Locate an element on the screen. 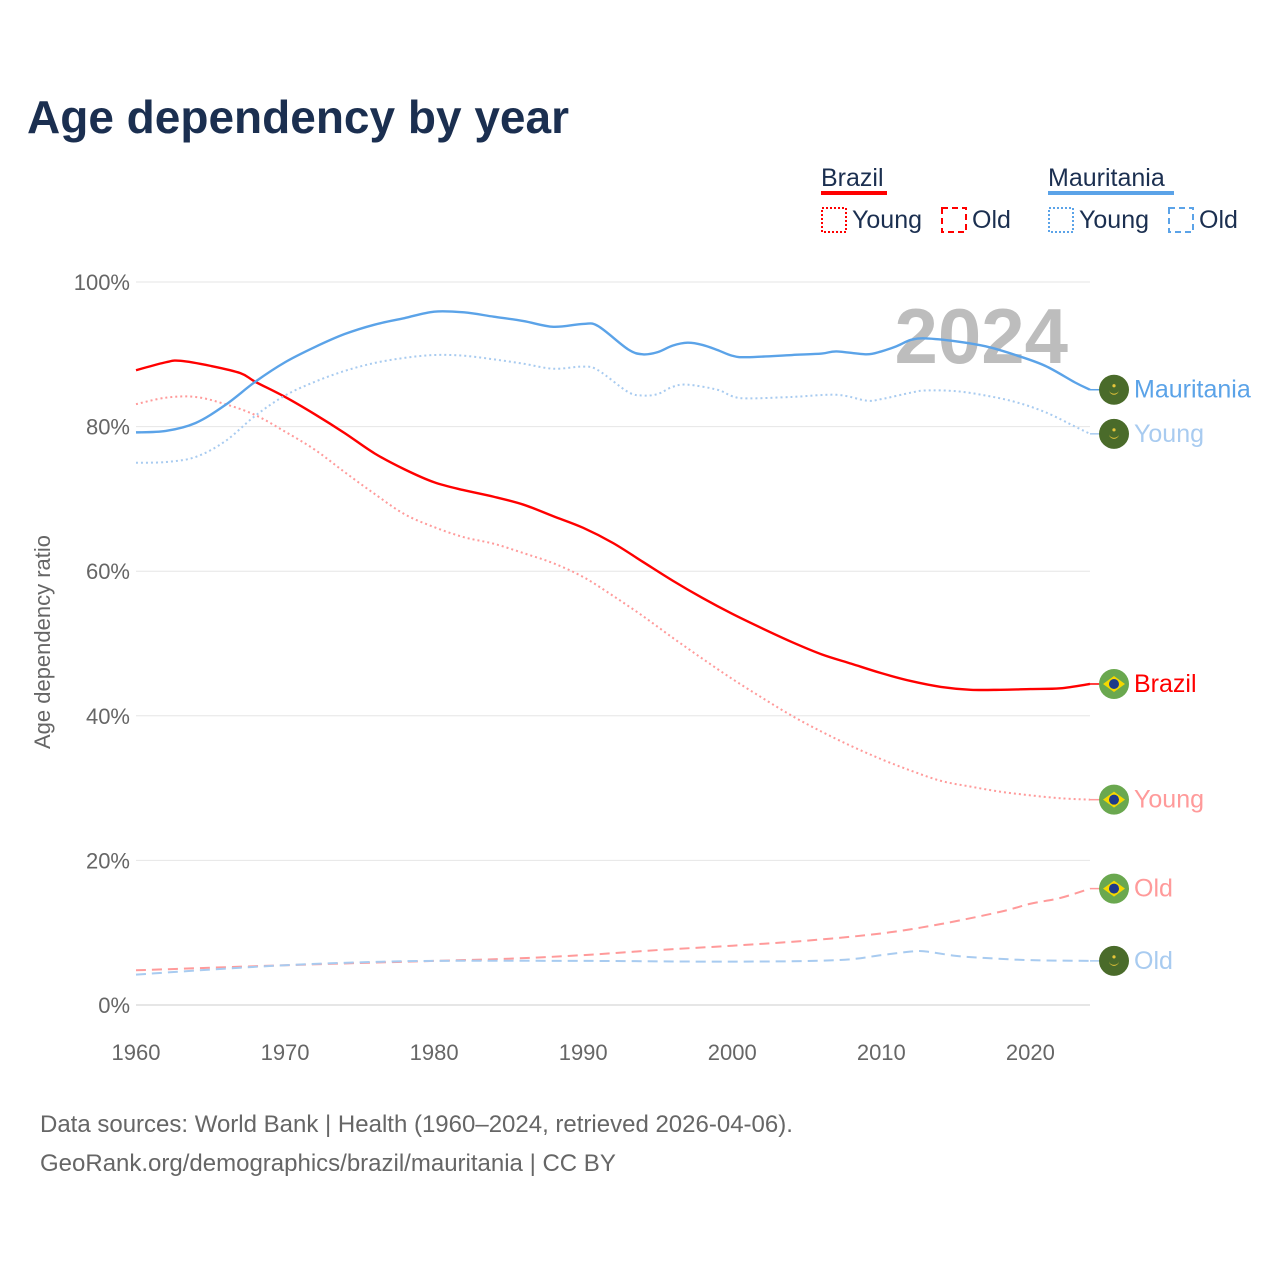 This screenshot has width=1280, height=1280. end-label-mauritania-young: Young is located at coordinates (1169, 434).